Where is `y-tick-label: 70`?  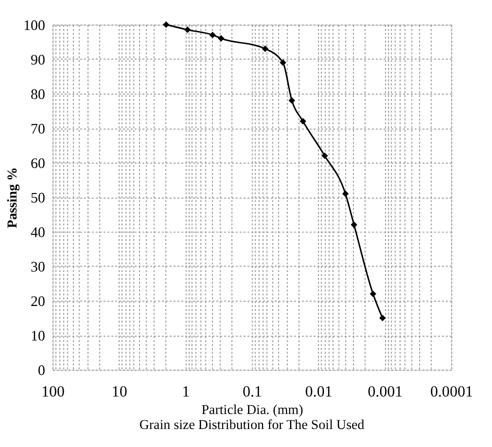
y-tick-label: 70 is located at coordinates (38, 130).